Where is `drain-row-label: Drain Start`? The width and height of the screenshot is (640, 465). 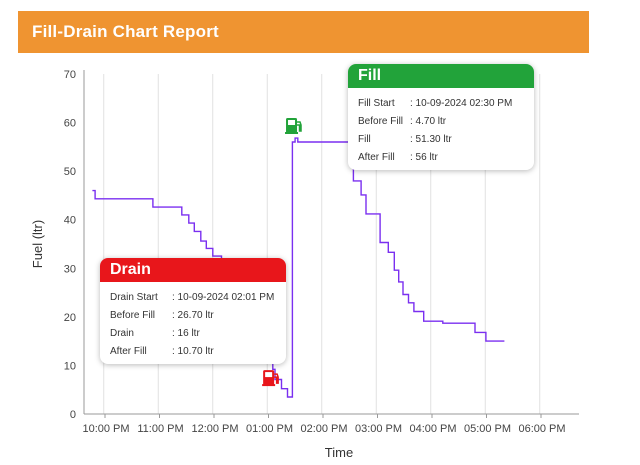
drain-row-label: Drain Start is located at coordinates (134, 297).